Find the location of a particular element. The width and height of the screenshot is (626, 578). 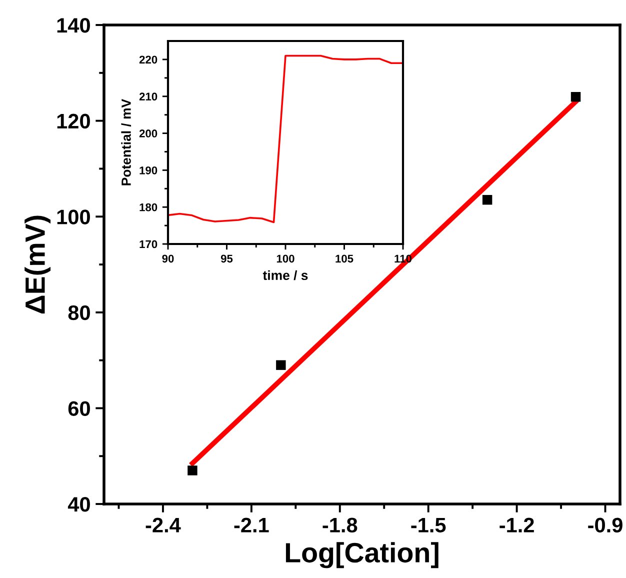

y-axis-title: Potential / mV is located at coordinates (126, 142).